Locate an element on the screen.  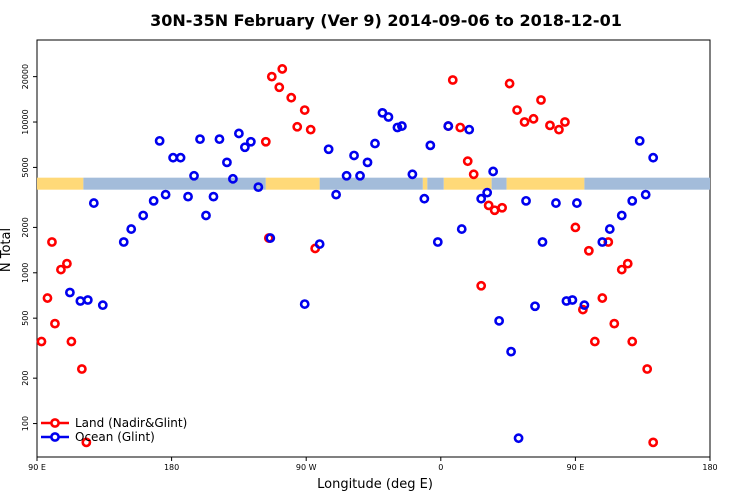
y-tick-label: 200 is located at coordinates (25, 378).